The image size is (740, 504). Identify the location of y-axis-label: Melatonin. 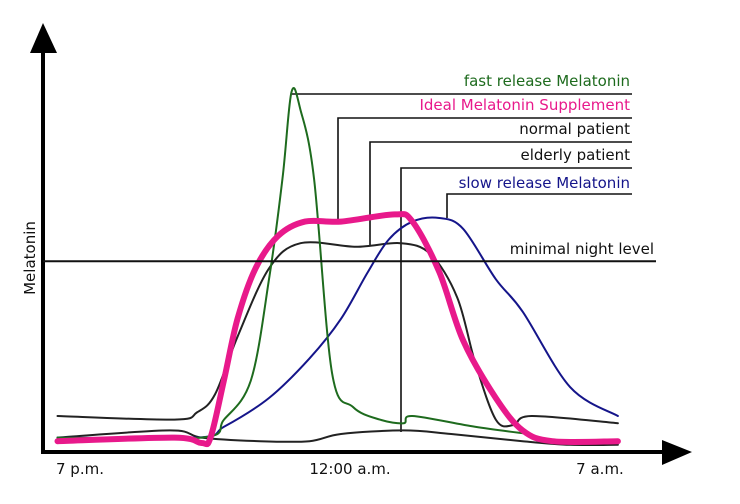
(30, 258).